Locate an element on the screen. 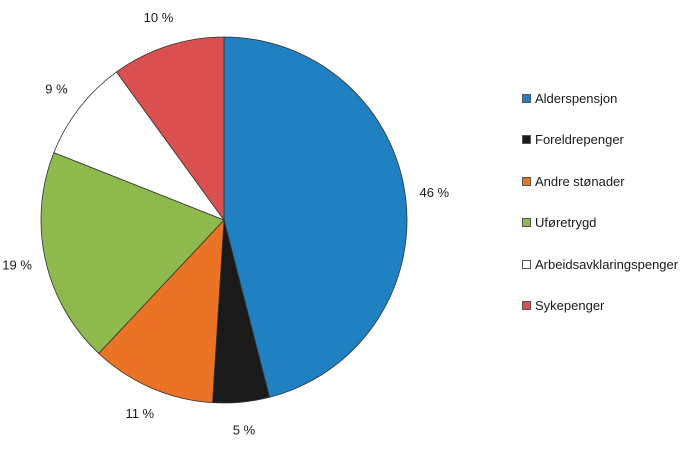  legend-item-andre-stonader: Andre stønader is located at coordinates (611, 181).